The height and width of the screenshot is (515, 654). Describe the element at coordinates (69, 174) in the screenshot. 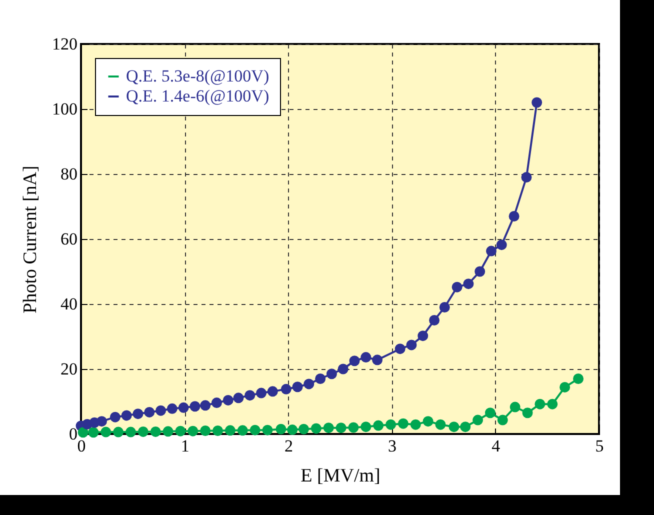

I see `y-tick-label: 80` at that location.